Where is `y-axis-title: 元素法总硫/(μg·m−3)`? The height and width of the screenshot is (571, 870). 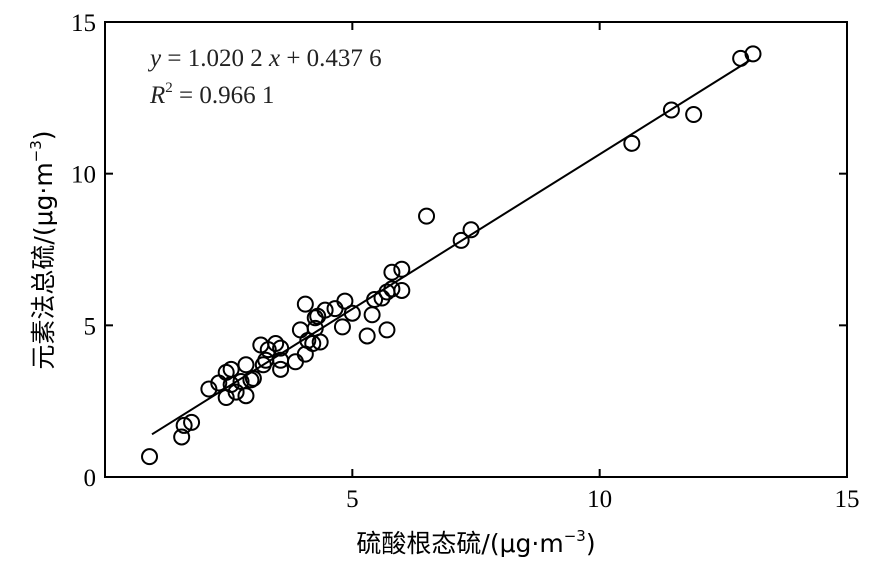 y-axis-title: 元素法总硫/(μg·m−3) is located at coordinates (42, 249).